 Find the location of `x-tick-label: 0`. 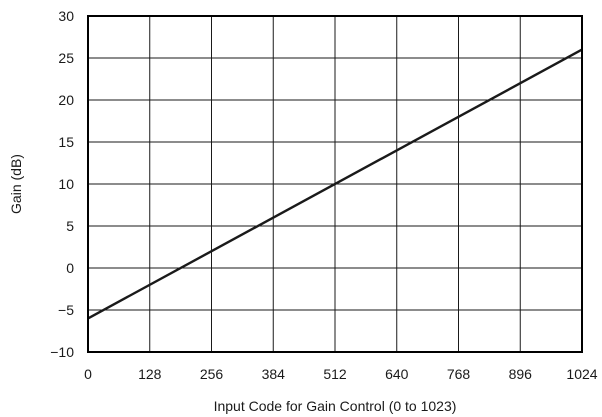

x-tick-label: 0 is located at coordinates (88, 374).